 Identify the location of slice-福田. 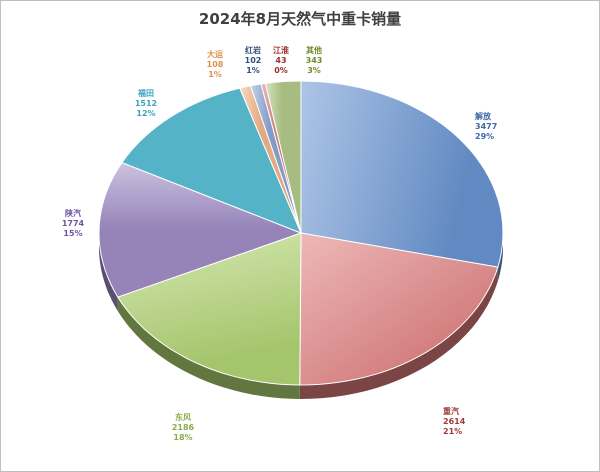
(211, 160).